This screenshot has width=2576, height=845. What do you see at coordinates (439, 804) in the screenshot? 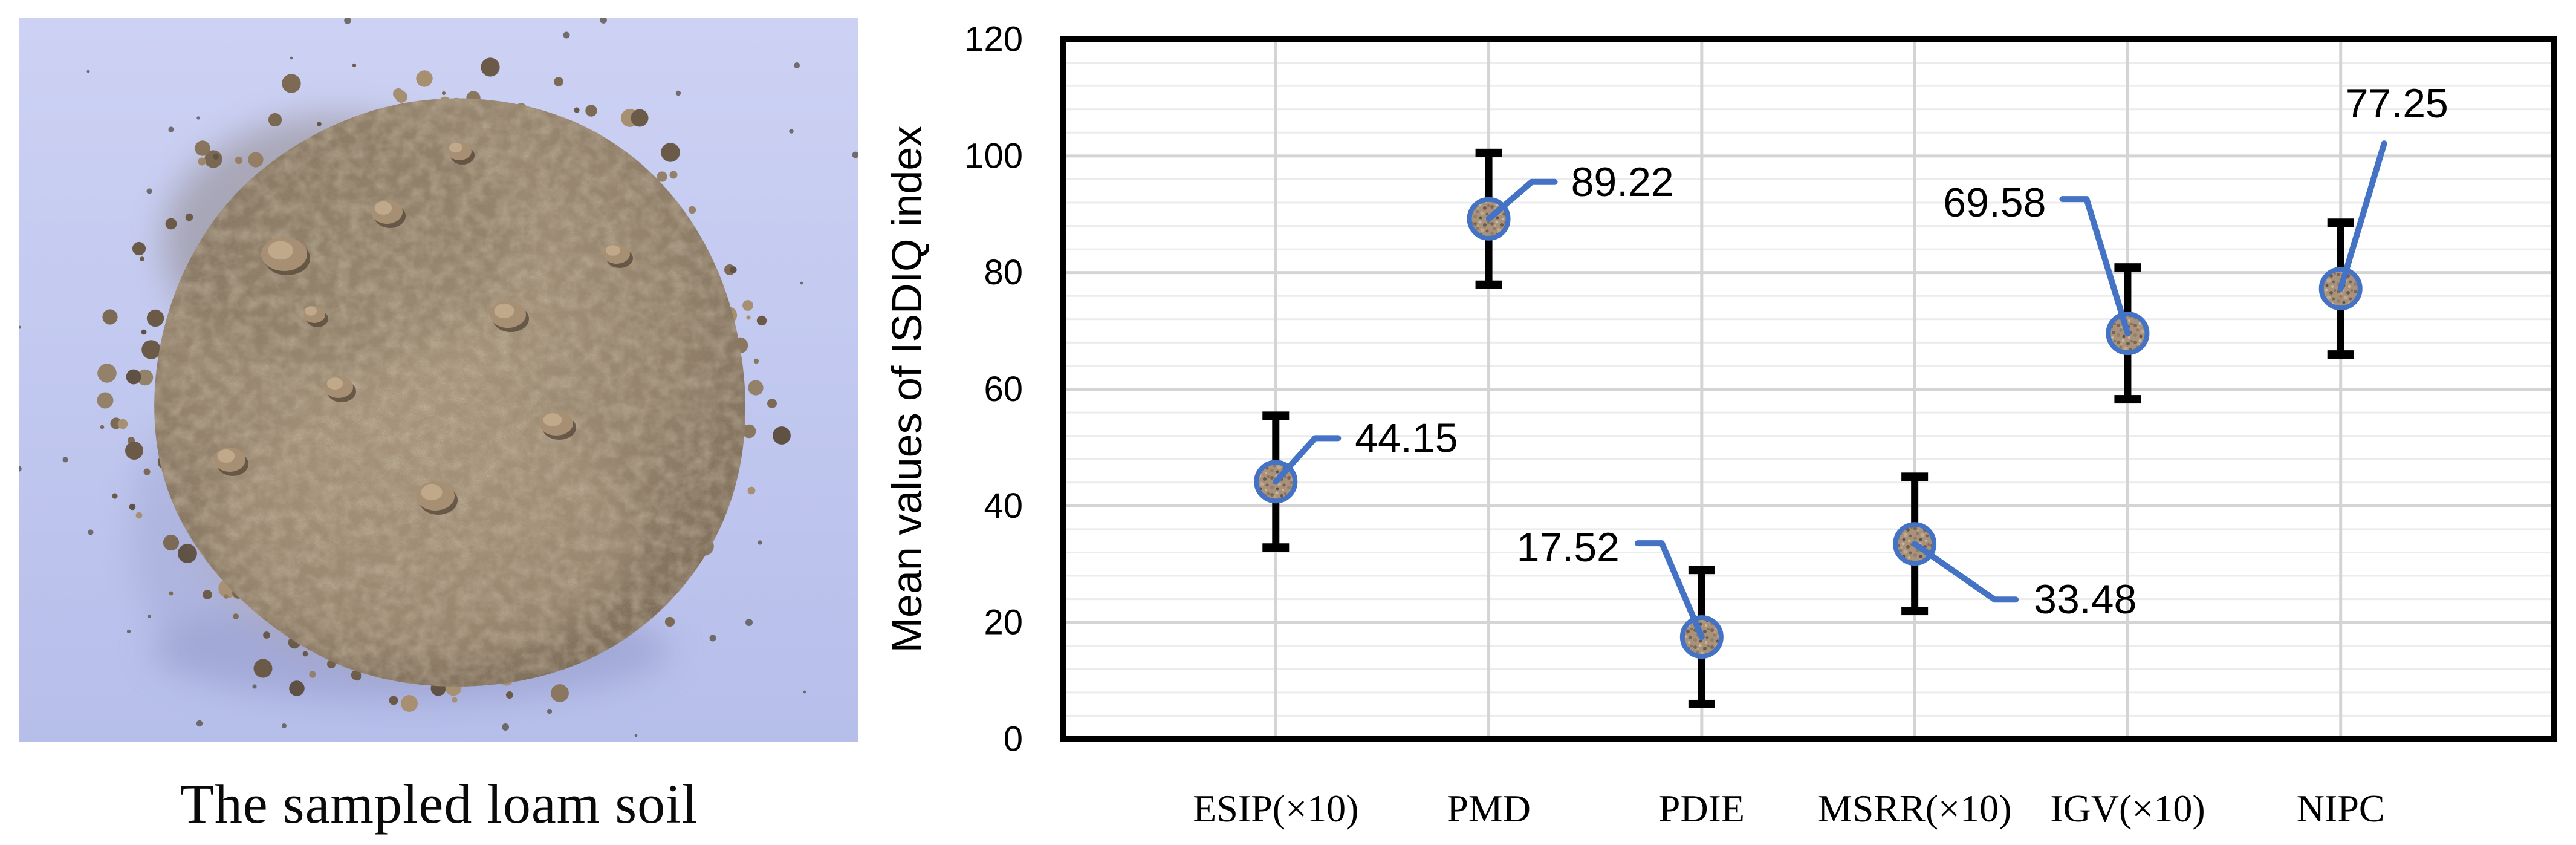
I see `photo-caption: The sampled loam soil` at bounding box center [439, 804].